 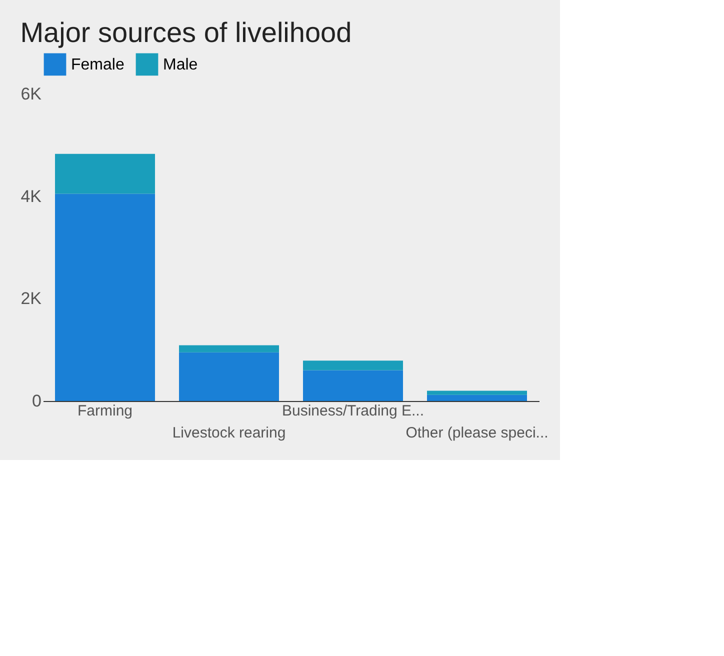 I want to click on chart-title: Major sources of livelihood, so click(x=186, y=32).